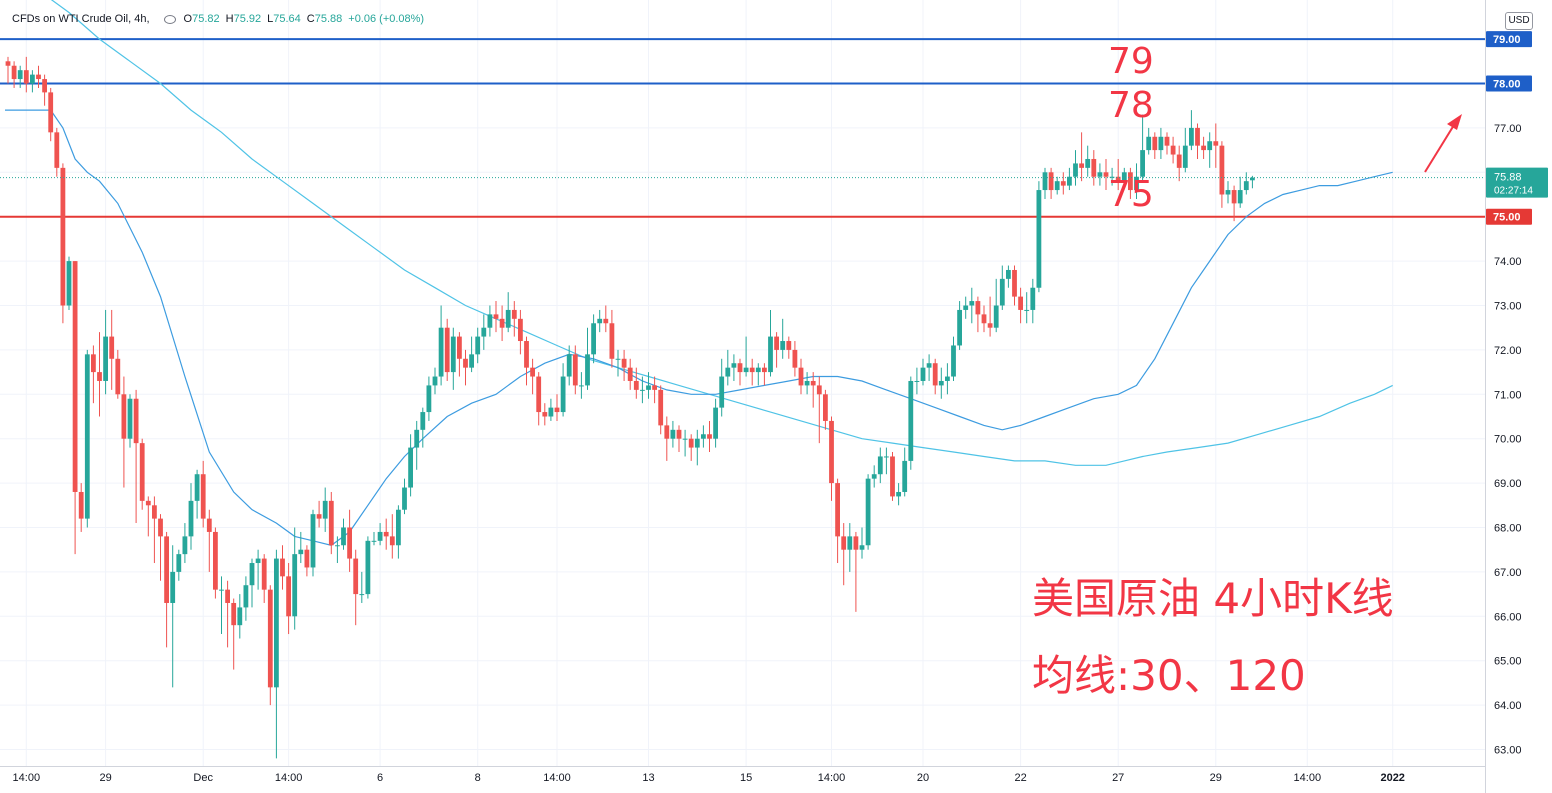 Image resolution: width=1552 pixels, height=793 pixels. What do you see at coordinates (1508, 178) in the screenshot?
I see `last-price-text: 75.88` at bounding box center [1508, 178].